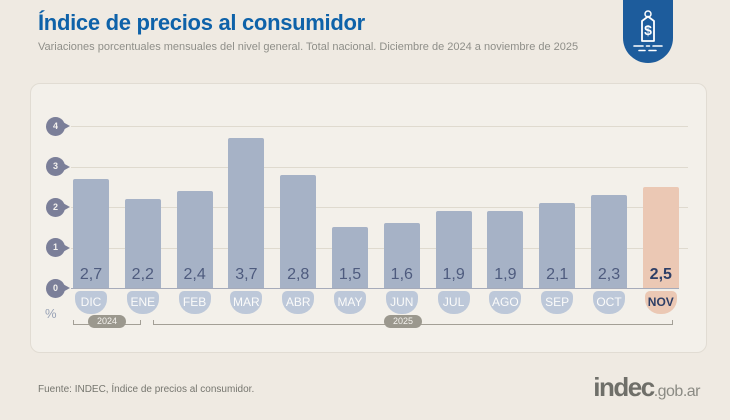 This screenshot has width=730, height=420. Describe the element at coordinates (505, 249) in the screenshot. I see `bar-ago` at that location.